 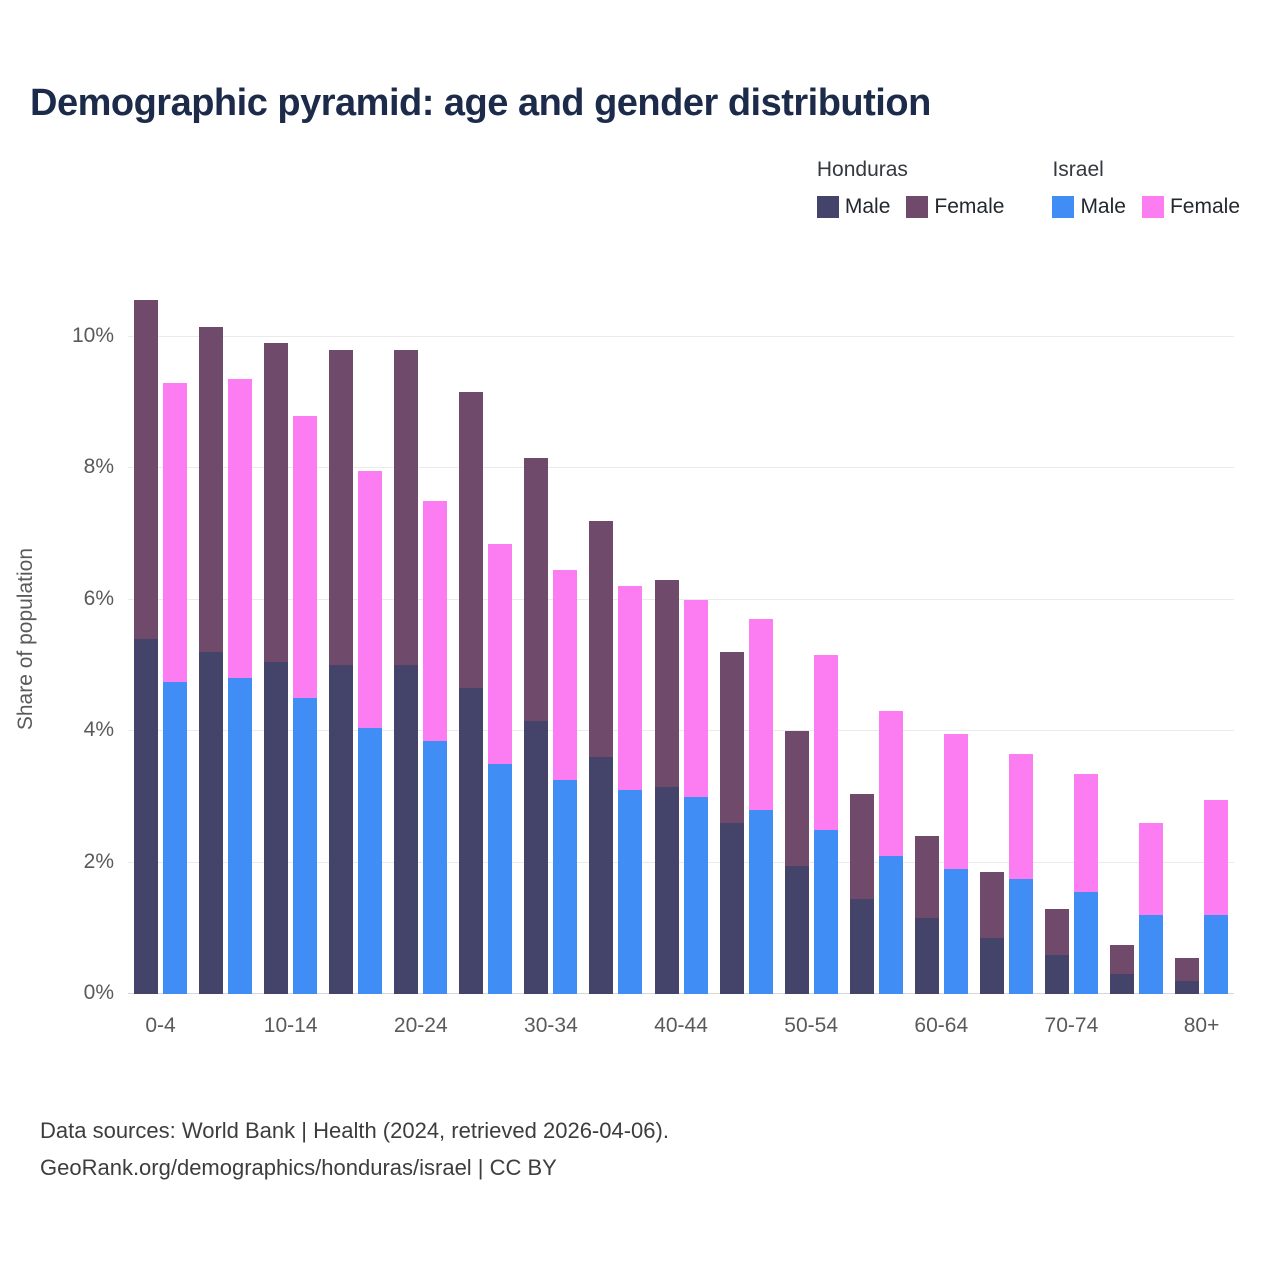 I want to click on legend-item-honduras-male: Male, so click(x=853, y=207).